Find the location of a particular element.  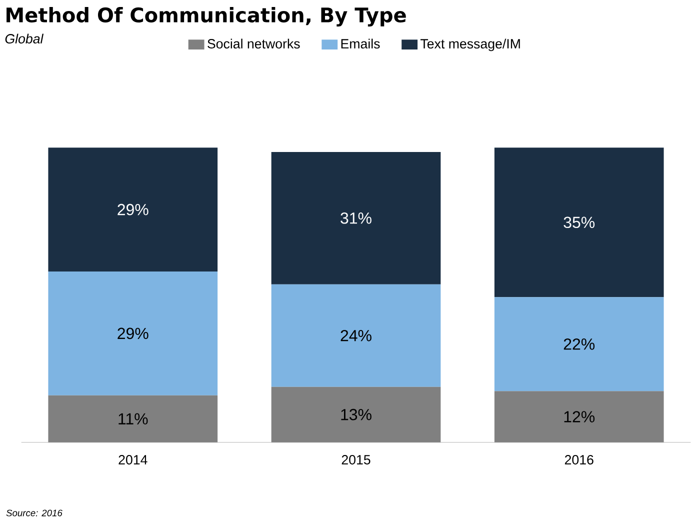

data-label: 13% is located at coordinates (356, 414).